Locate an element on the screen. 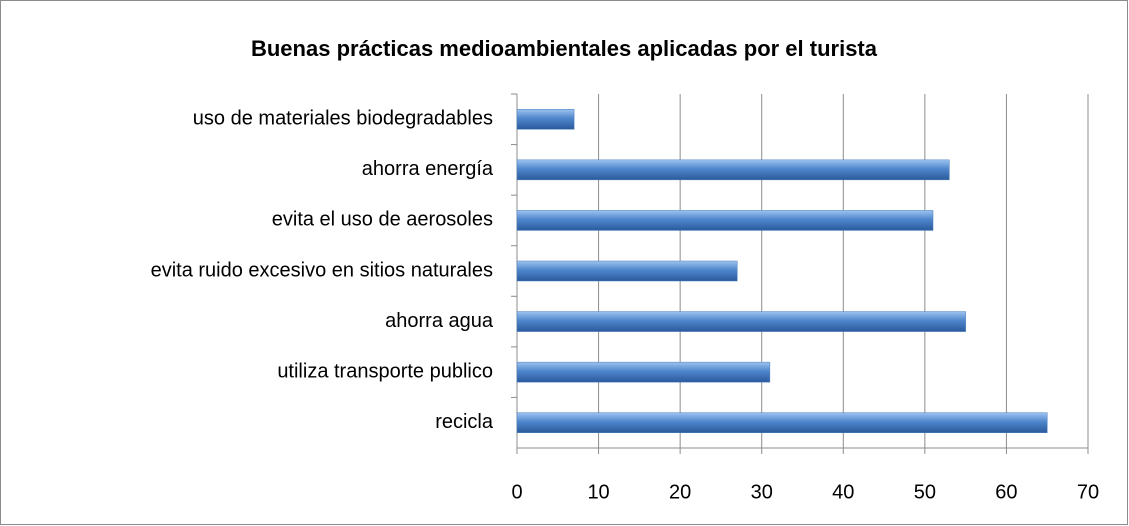 The height and width of the screenshot is (526, 1129). x-tick-label: 20 is located at coordinates (680, 492).